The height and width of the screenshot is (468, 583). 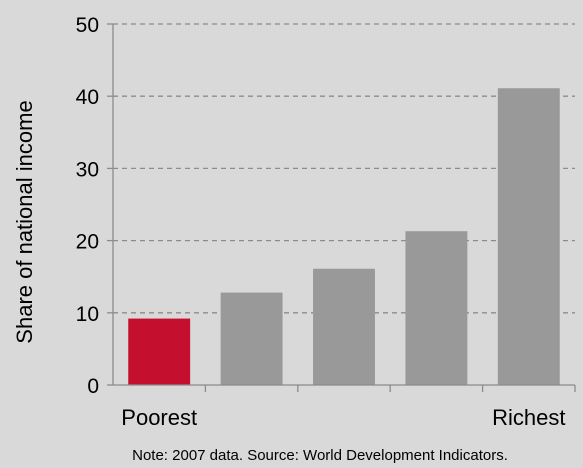 What do you see at coordinates (87, 25) in the screenshot?
I see `y-tick-label: 50` at bounding box center [87, 25].